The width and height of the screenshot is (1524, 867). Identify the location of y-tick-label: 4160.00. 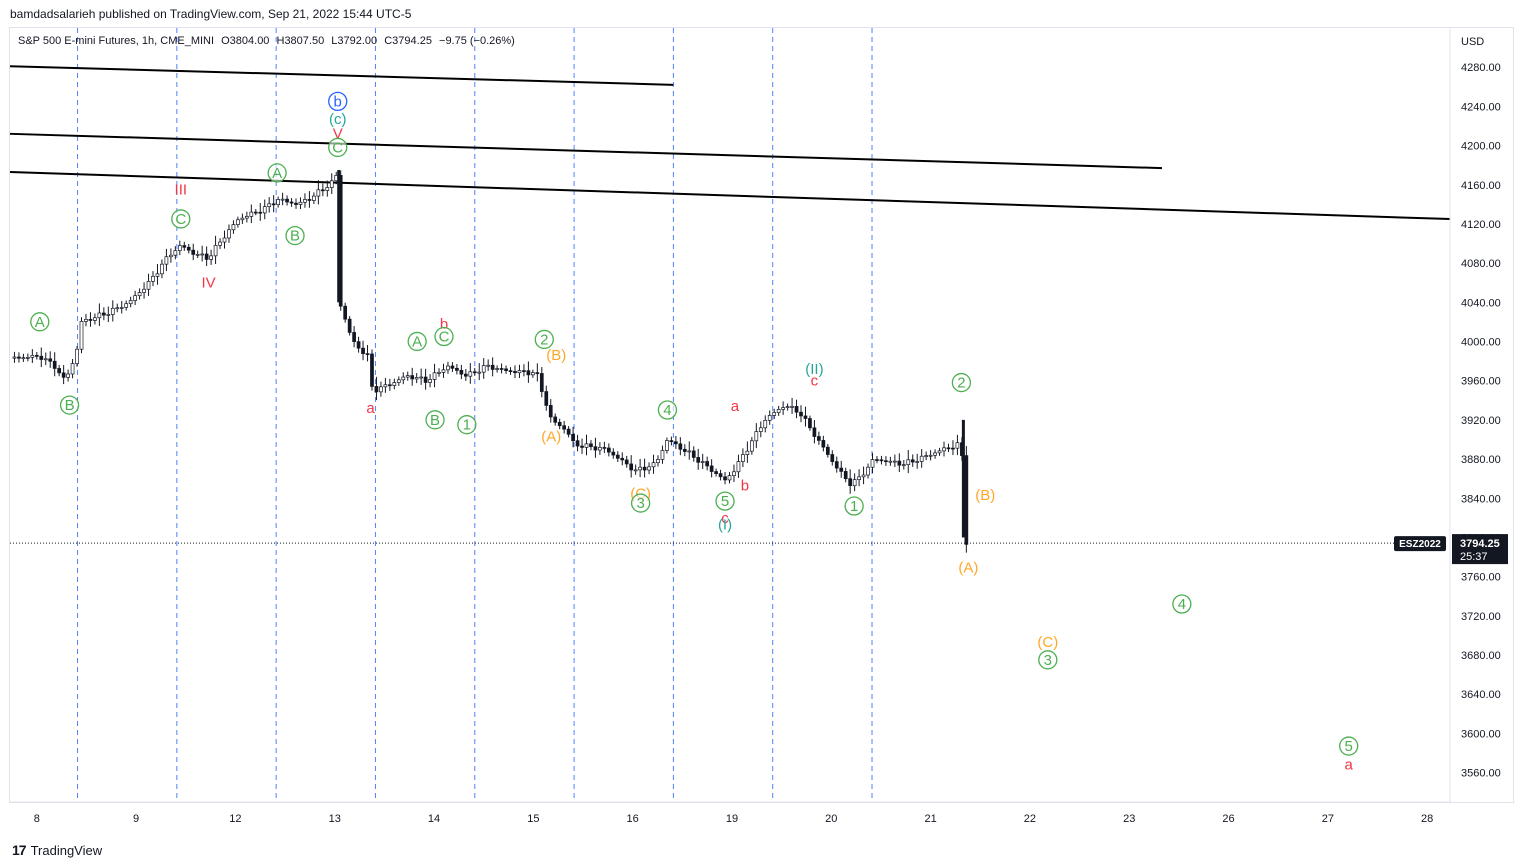
(1481, 186).